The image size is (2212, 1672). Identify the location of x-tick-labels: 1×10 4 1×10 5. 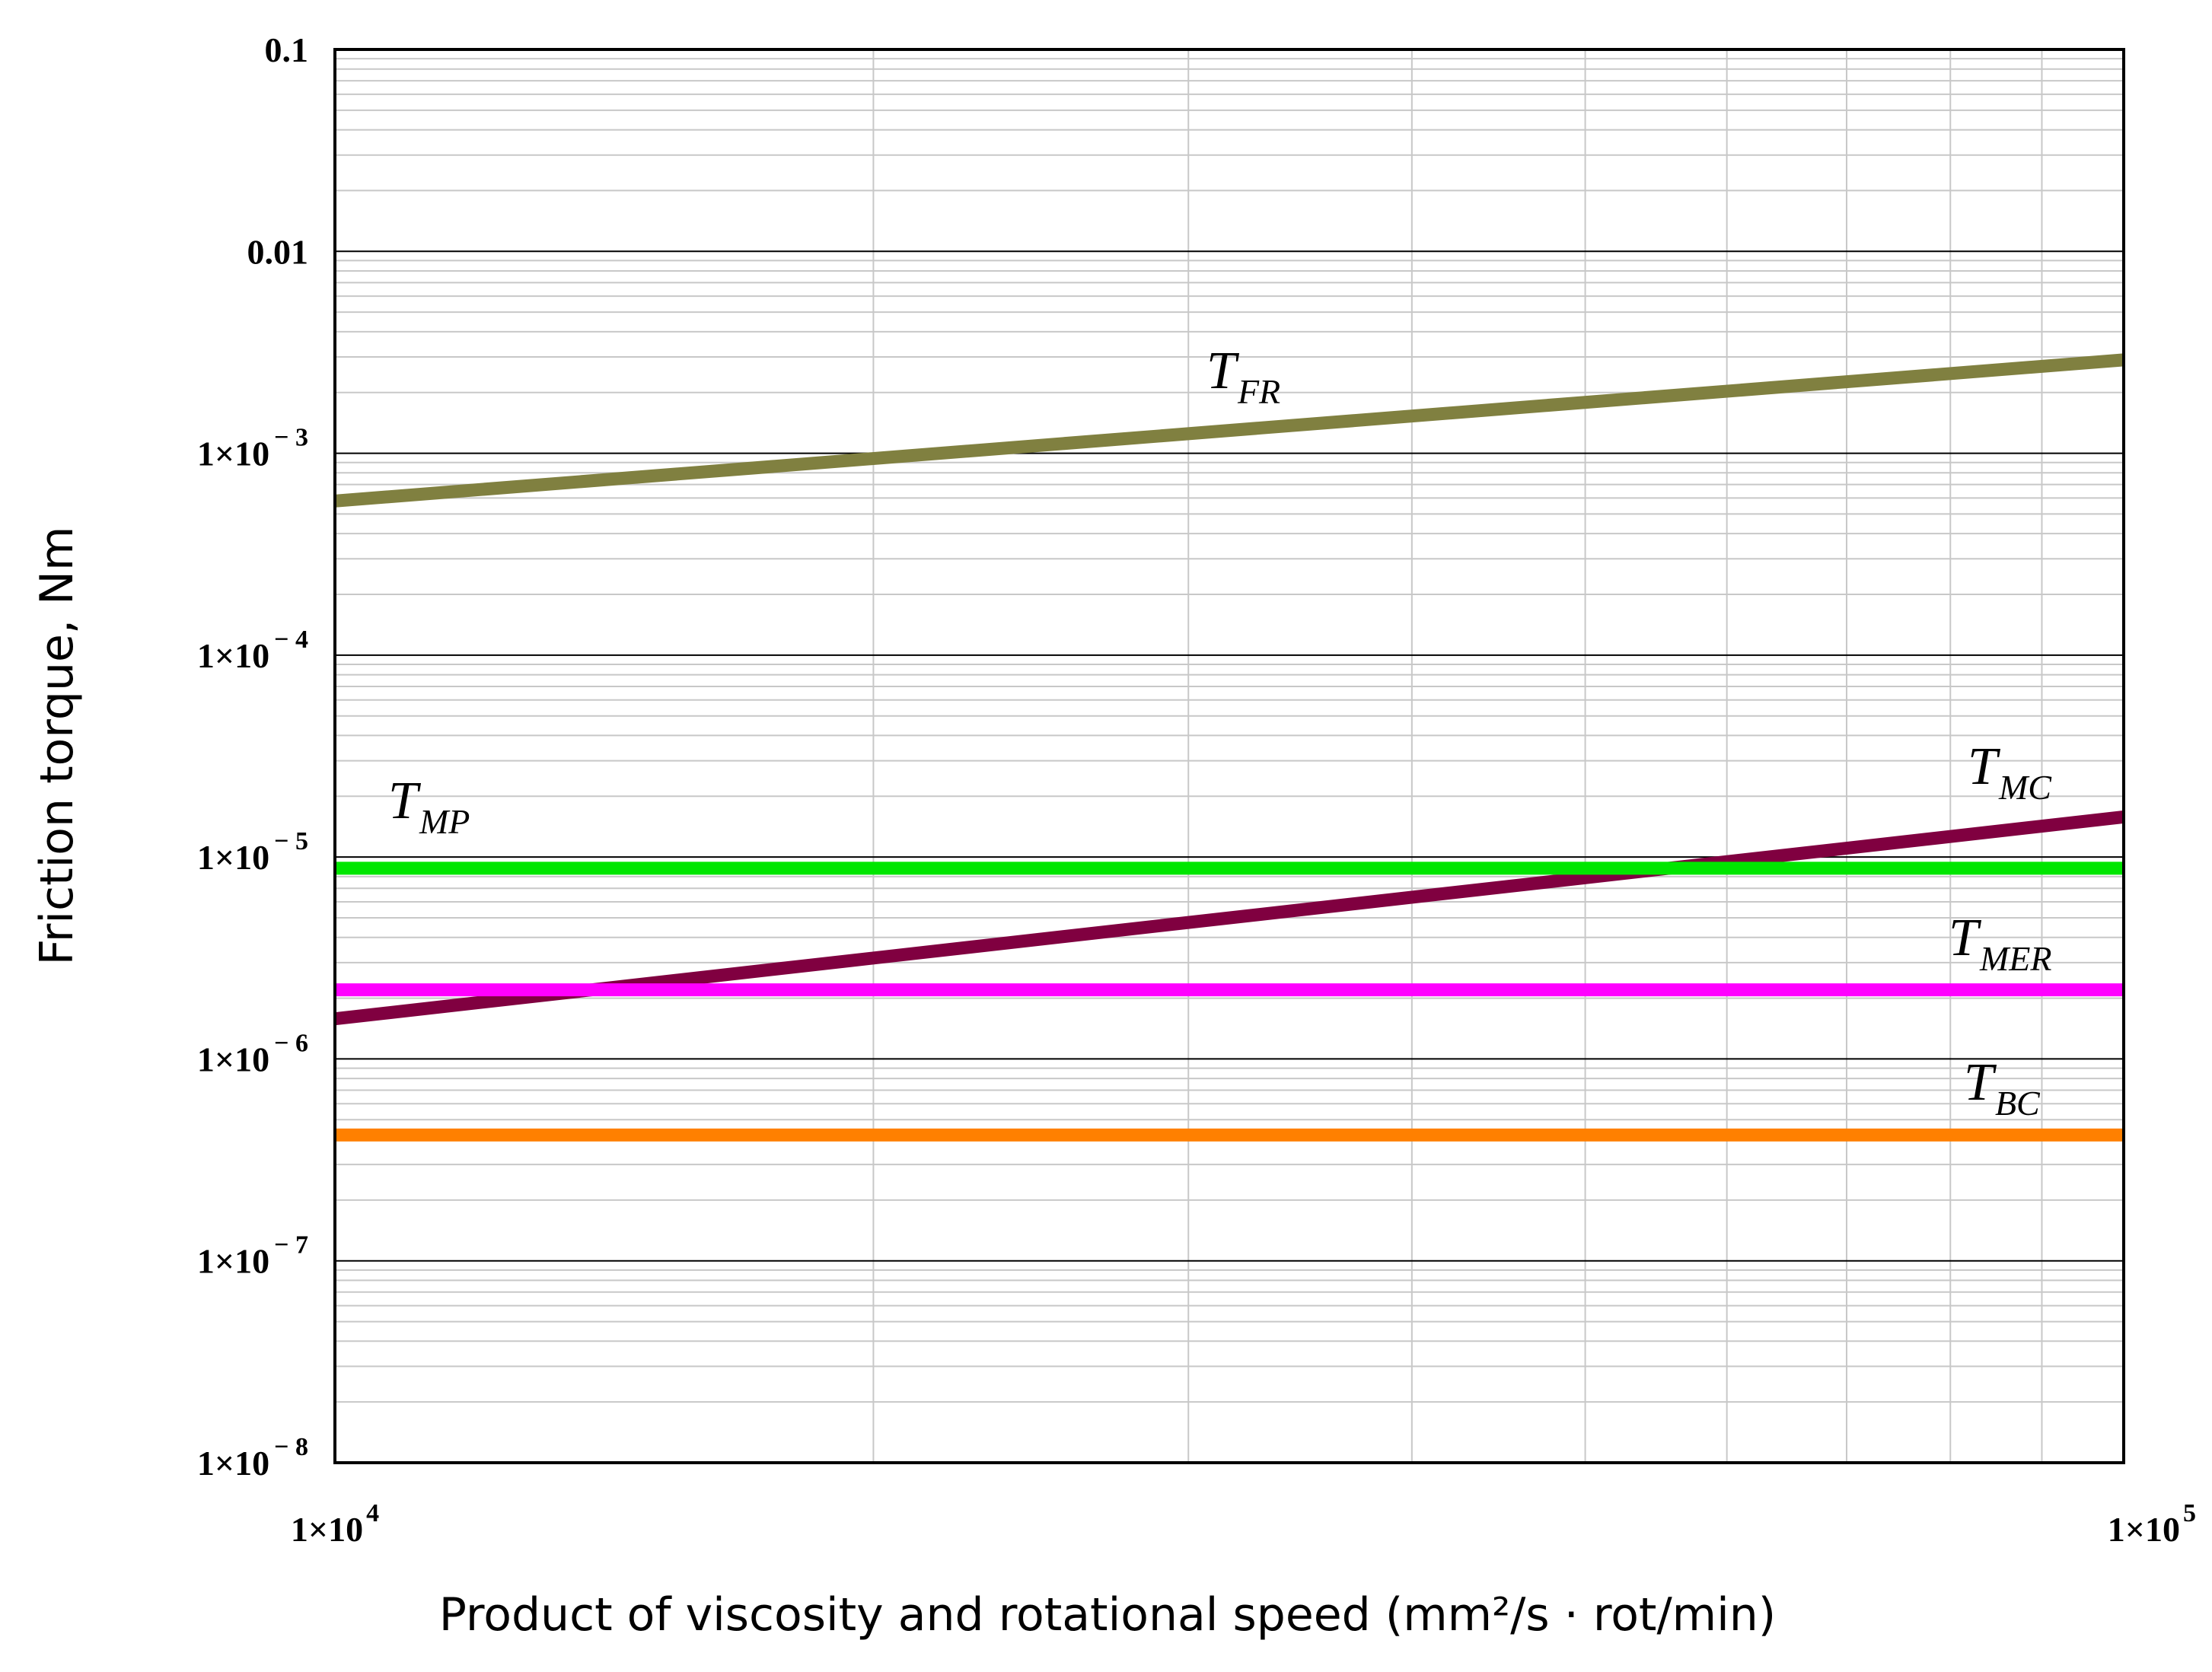
(1243, 1524).